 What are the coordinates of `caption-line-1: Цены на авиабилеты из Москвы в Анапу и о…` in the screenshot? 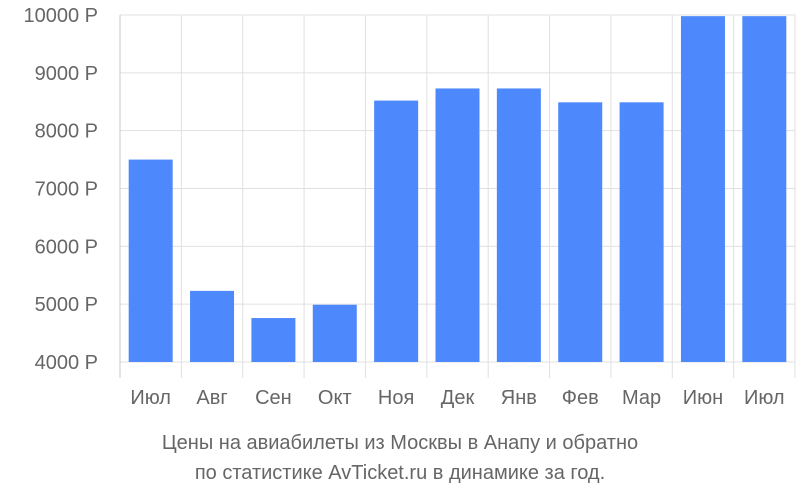 It's located at (400, 443).